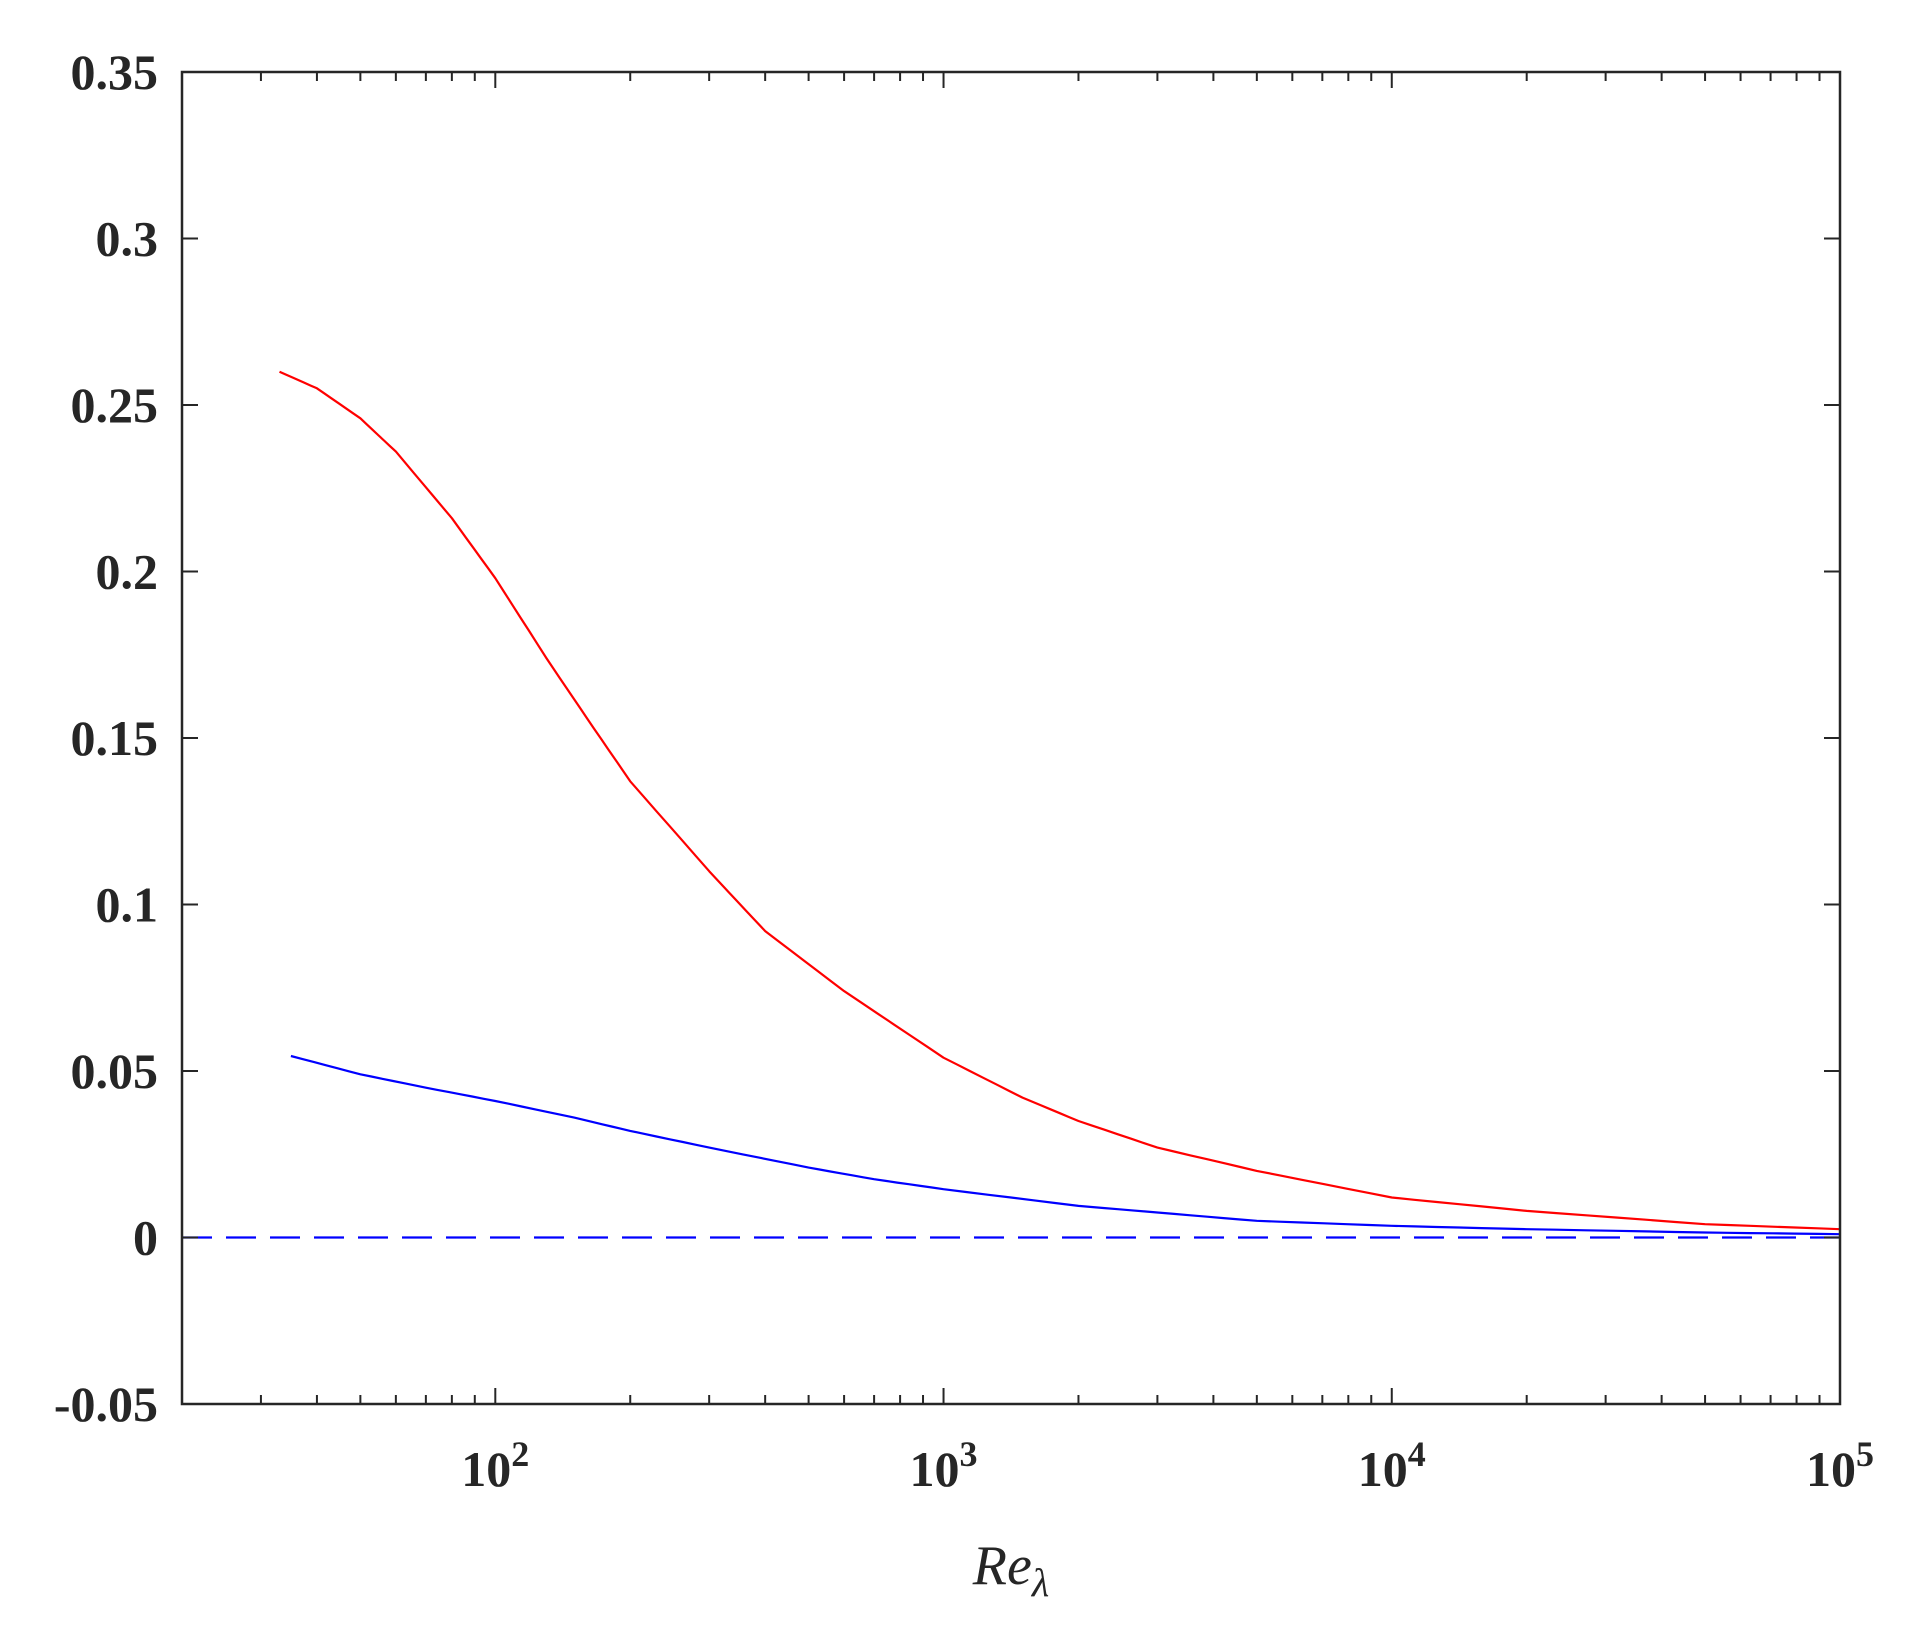 The width and height of the screenshot is (1906, 1626). Describe the element at coordinates (127, 239) in the screenshot. I see `y-tick-label: 0.3` at that location.